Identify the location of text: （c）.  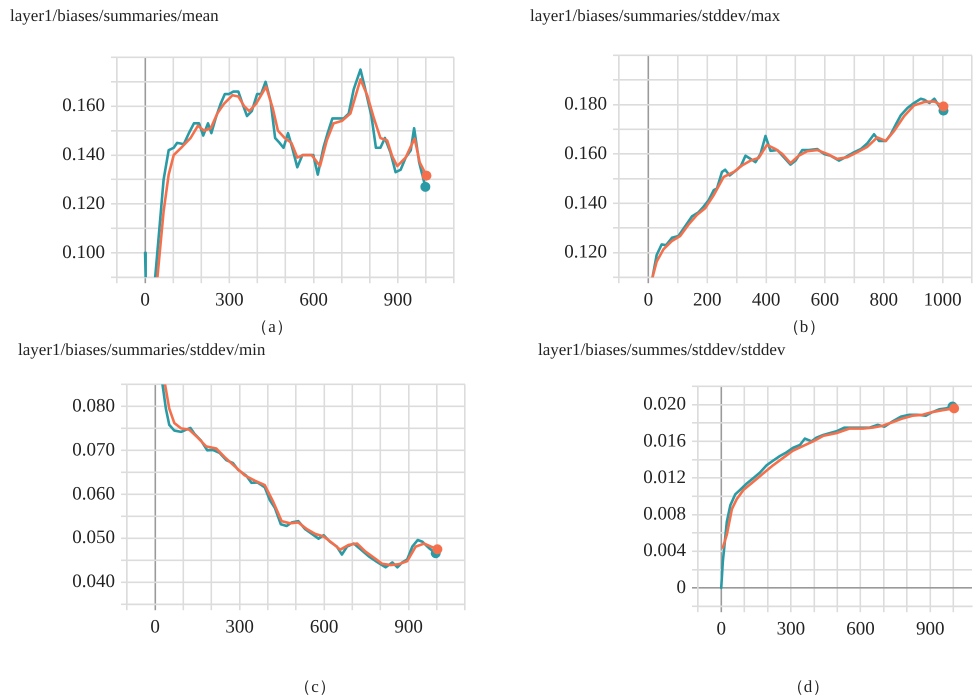
(315, 686).